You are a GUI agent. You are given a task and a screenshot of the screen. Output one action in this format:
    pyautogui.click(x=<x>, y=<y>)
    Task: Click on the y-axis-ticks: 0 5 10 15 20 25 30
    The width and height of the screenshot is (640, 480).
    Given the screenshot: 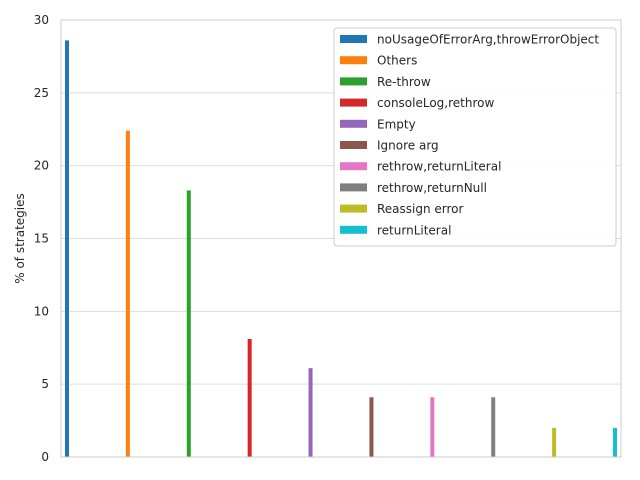 What is the action you would take?
    pyautogui.click(x=41, y=238)
    